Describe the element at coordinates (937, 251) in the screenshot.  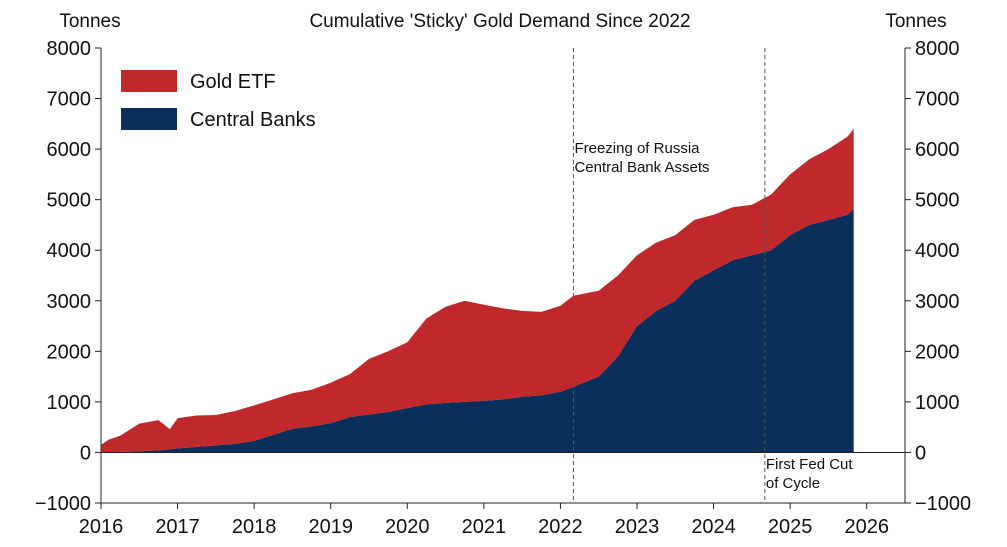
I see `y-tick-label-right: 4000` at that location.